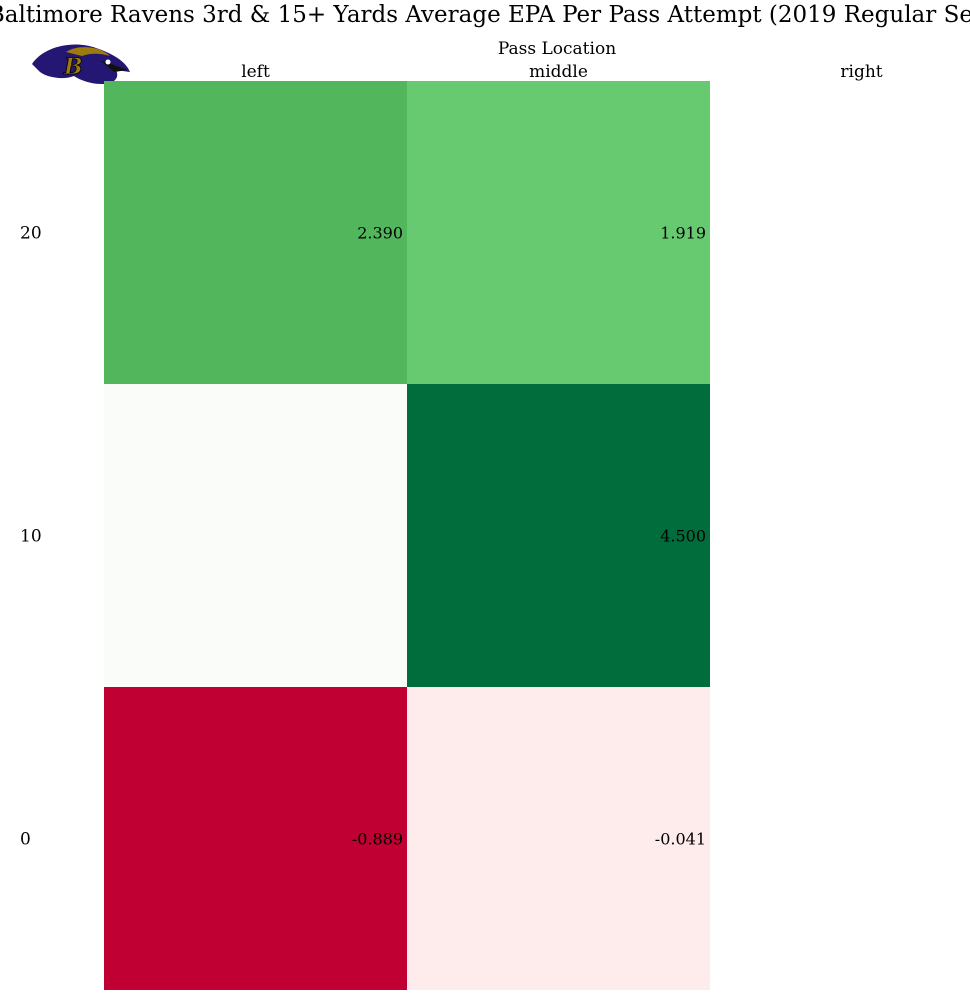 The height and width of the screenshot is (1000, 970). What do you see at coordinates (680, 839) in the screenshot?
I see `heatmap-value-middle-0: -0.041` at bounding box center [680, 839].